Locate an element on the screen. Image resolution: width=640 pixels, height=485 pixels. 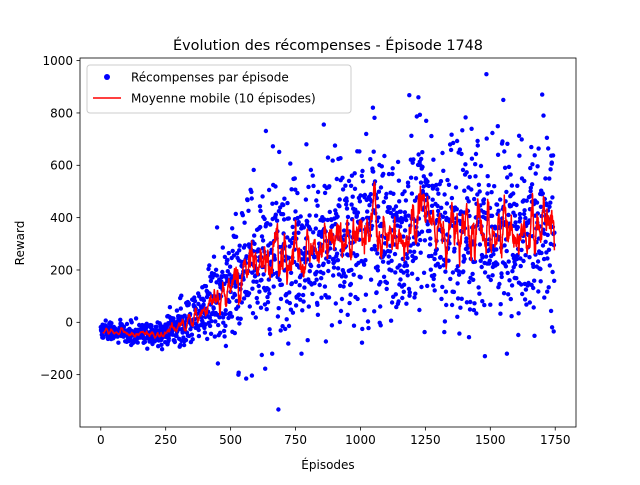
x-tick-label: 1000 is located at coordinates (360, 440).